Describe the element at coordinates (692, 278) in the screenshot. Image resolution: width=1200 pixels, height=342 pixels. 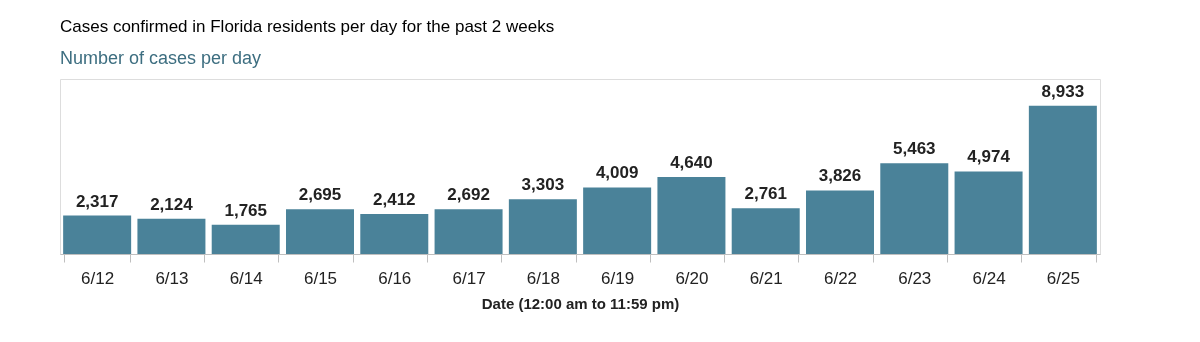
I see `x-tick-label: 6/20` at that location.